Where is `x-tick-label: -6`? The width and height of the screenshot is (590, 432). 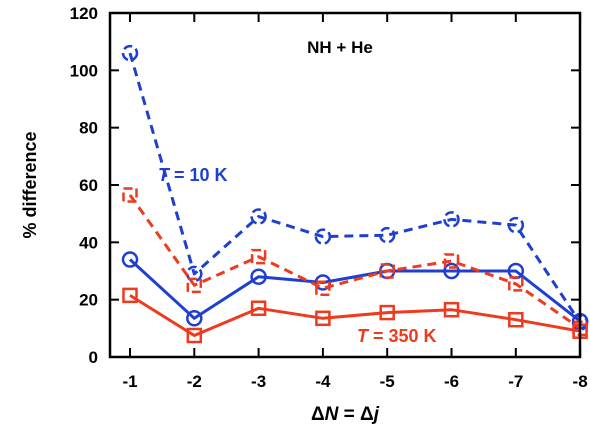
x-tick-label: -6 is located at coordinates (451, 381).